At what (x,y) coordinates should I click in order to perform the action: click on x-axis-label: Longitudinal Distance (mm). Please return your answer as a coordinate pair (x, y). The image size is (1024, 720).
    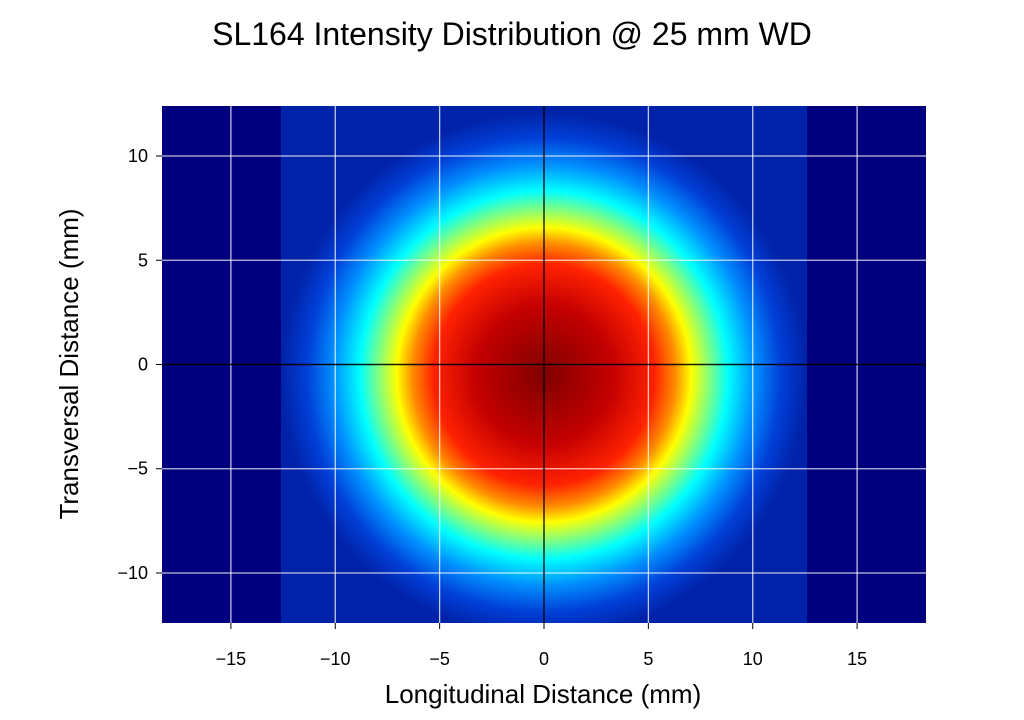
    Looking at the image, I should click on (543, 694).